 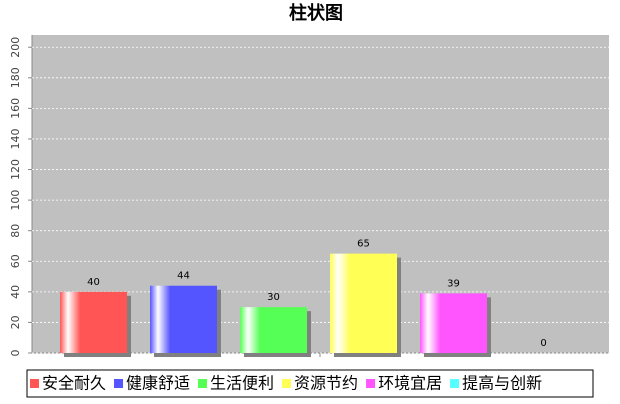 I want to click on y-tick-label: 40, so click(x=15, y=292).